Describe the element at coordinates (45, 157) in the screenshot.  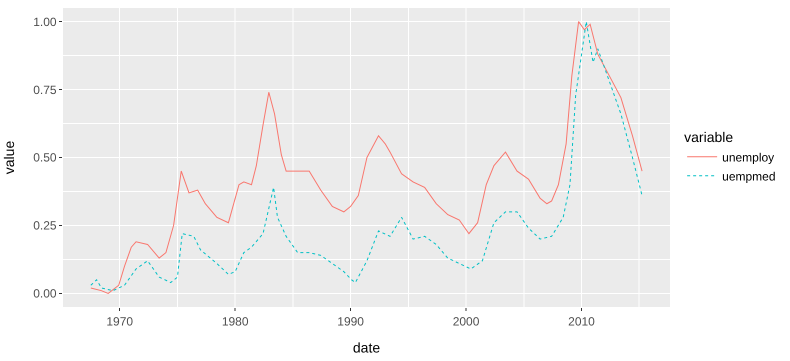
I see `y-tick-label: 0.50` at that location.